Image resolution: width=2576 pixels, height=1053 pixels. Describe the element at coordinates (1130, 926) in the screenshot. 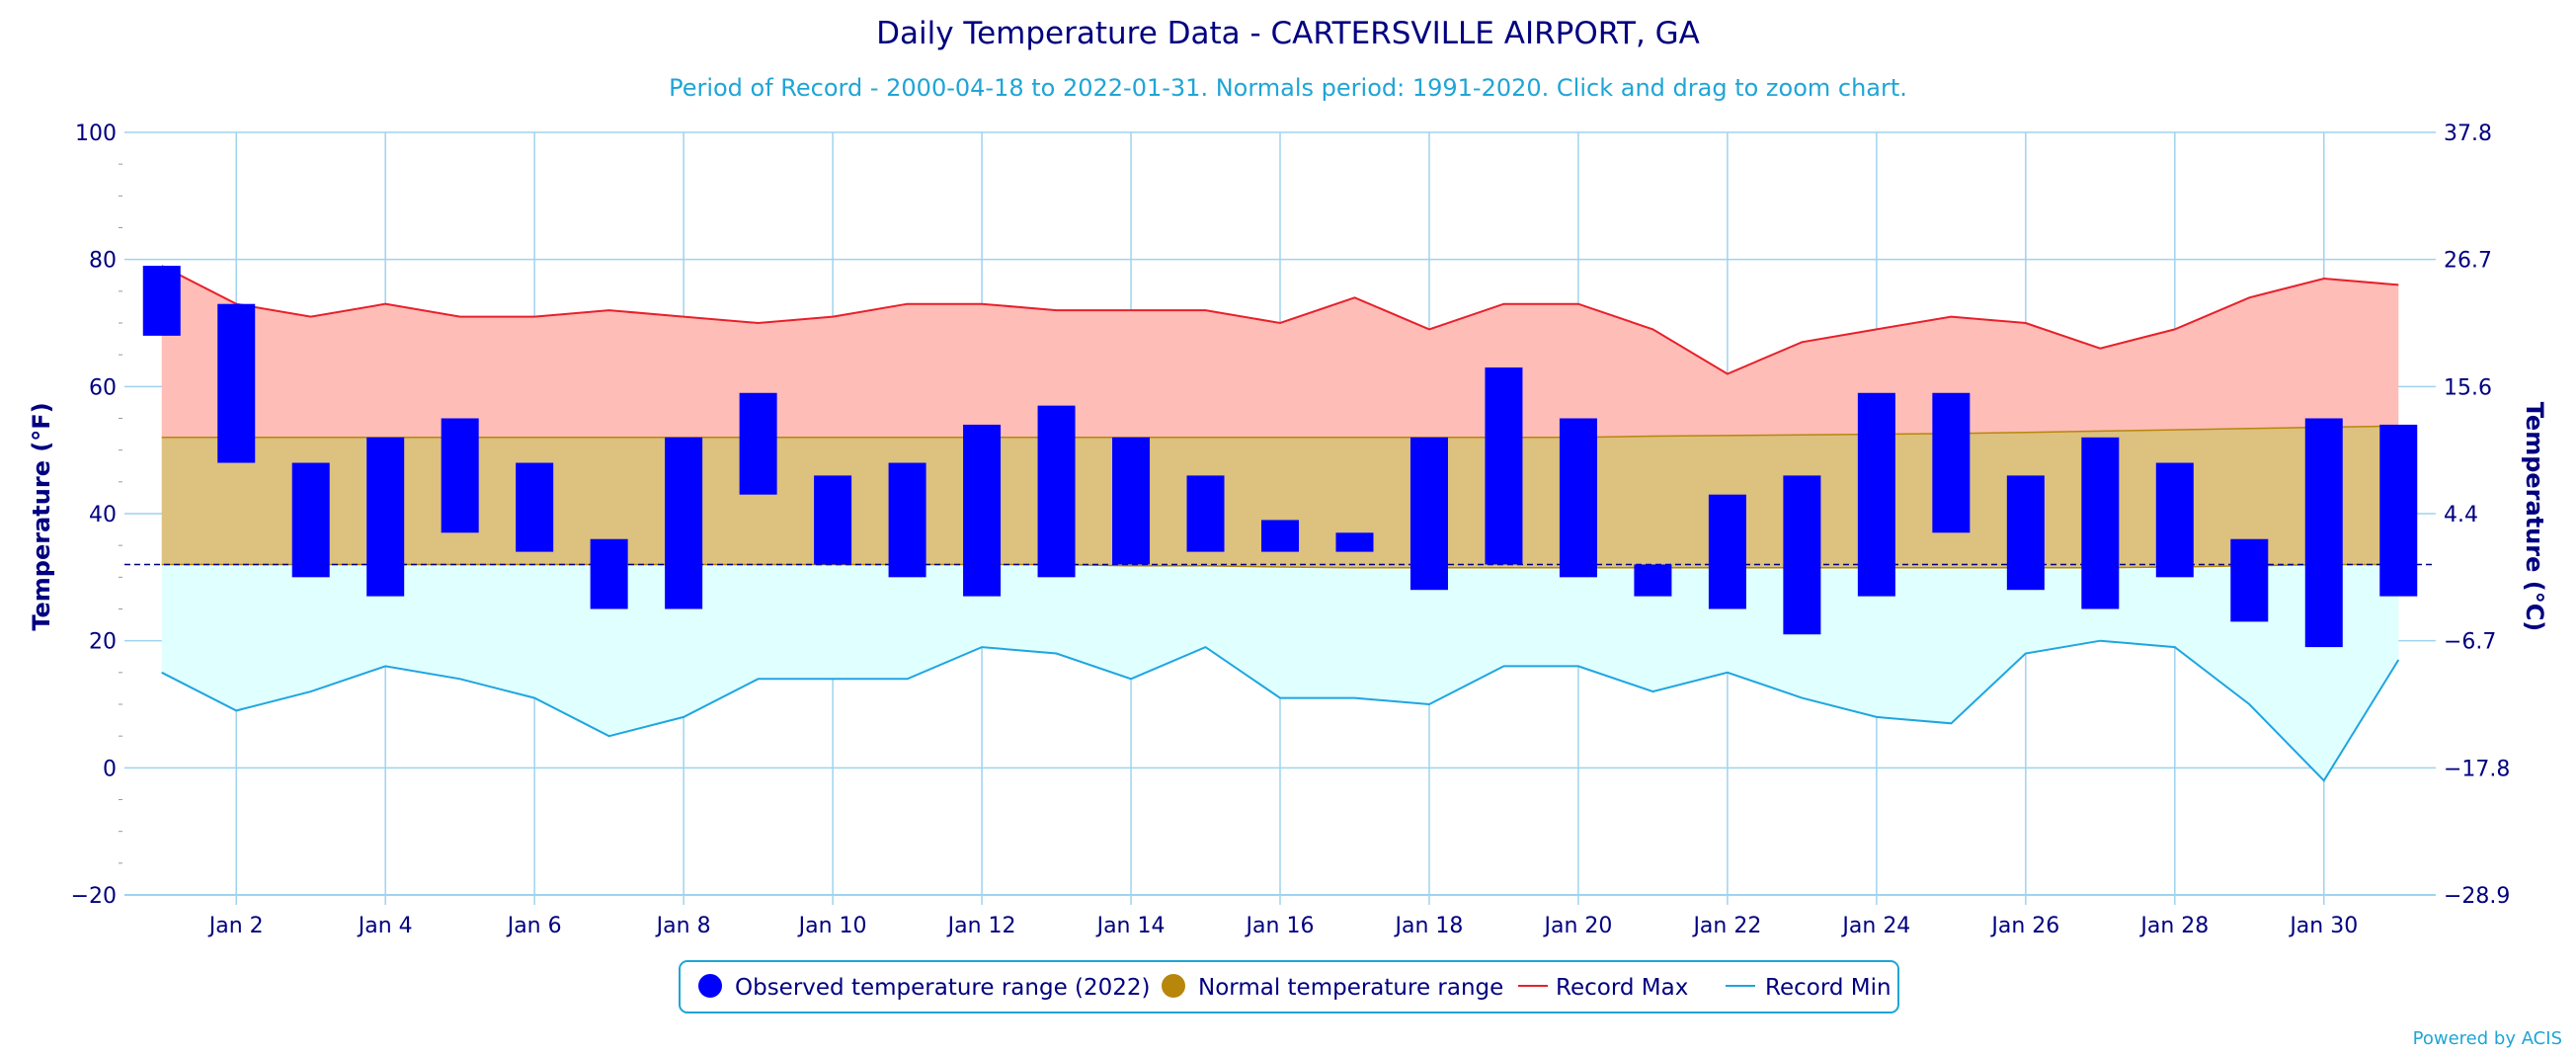

I see `x-tick-label: Jan 14` at that location.